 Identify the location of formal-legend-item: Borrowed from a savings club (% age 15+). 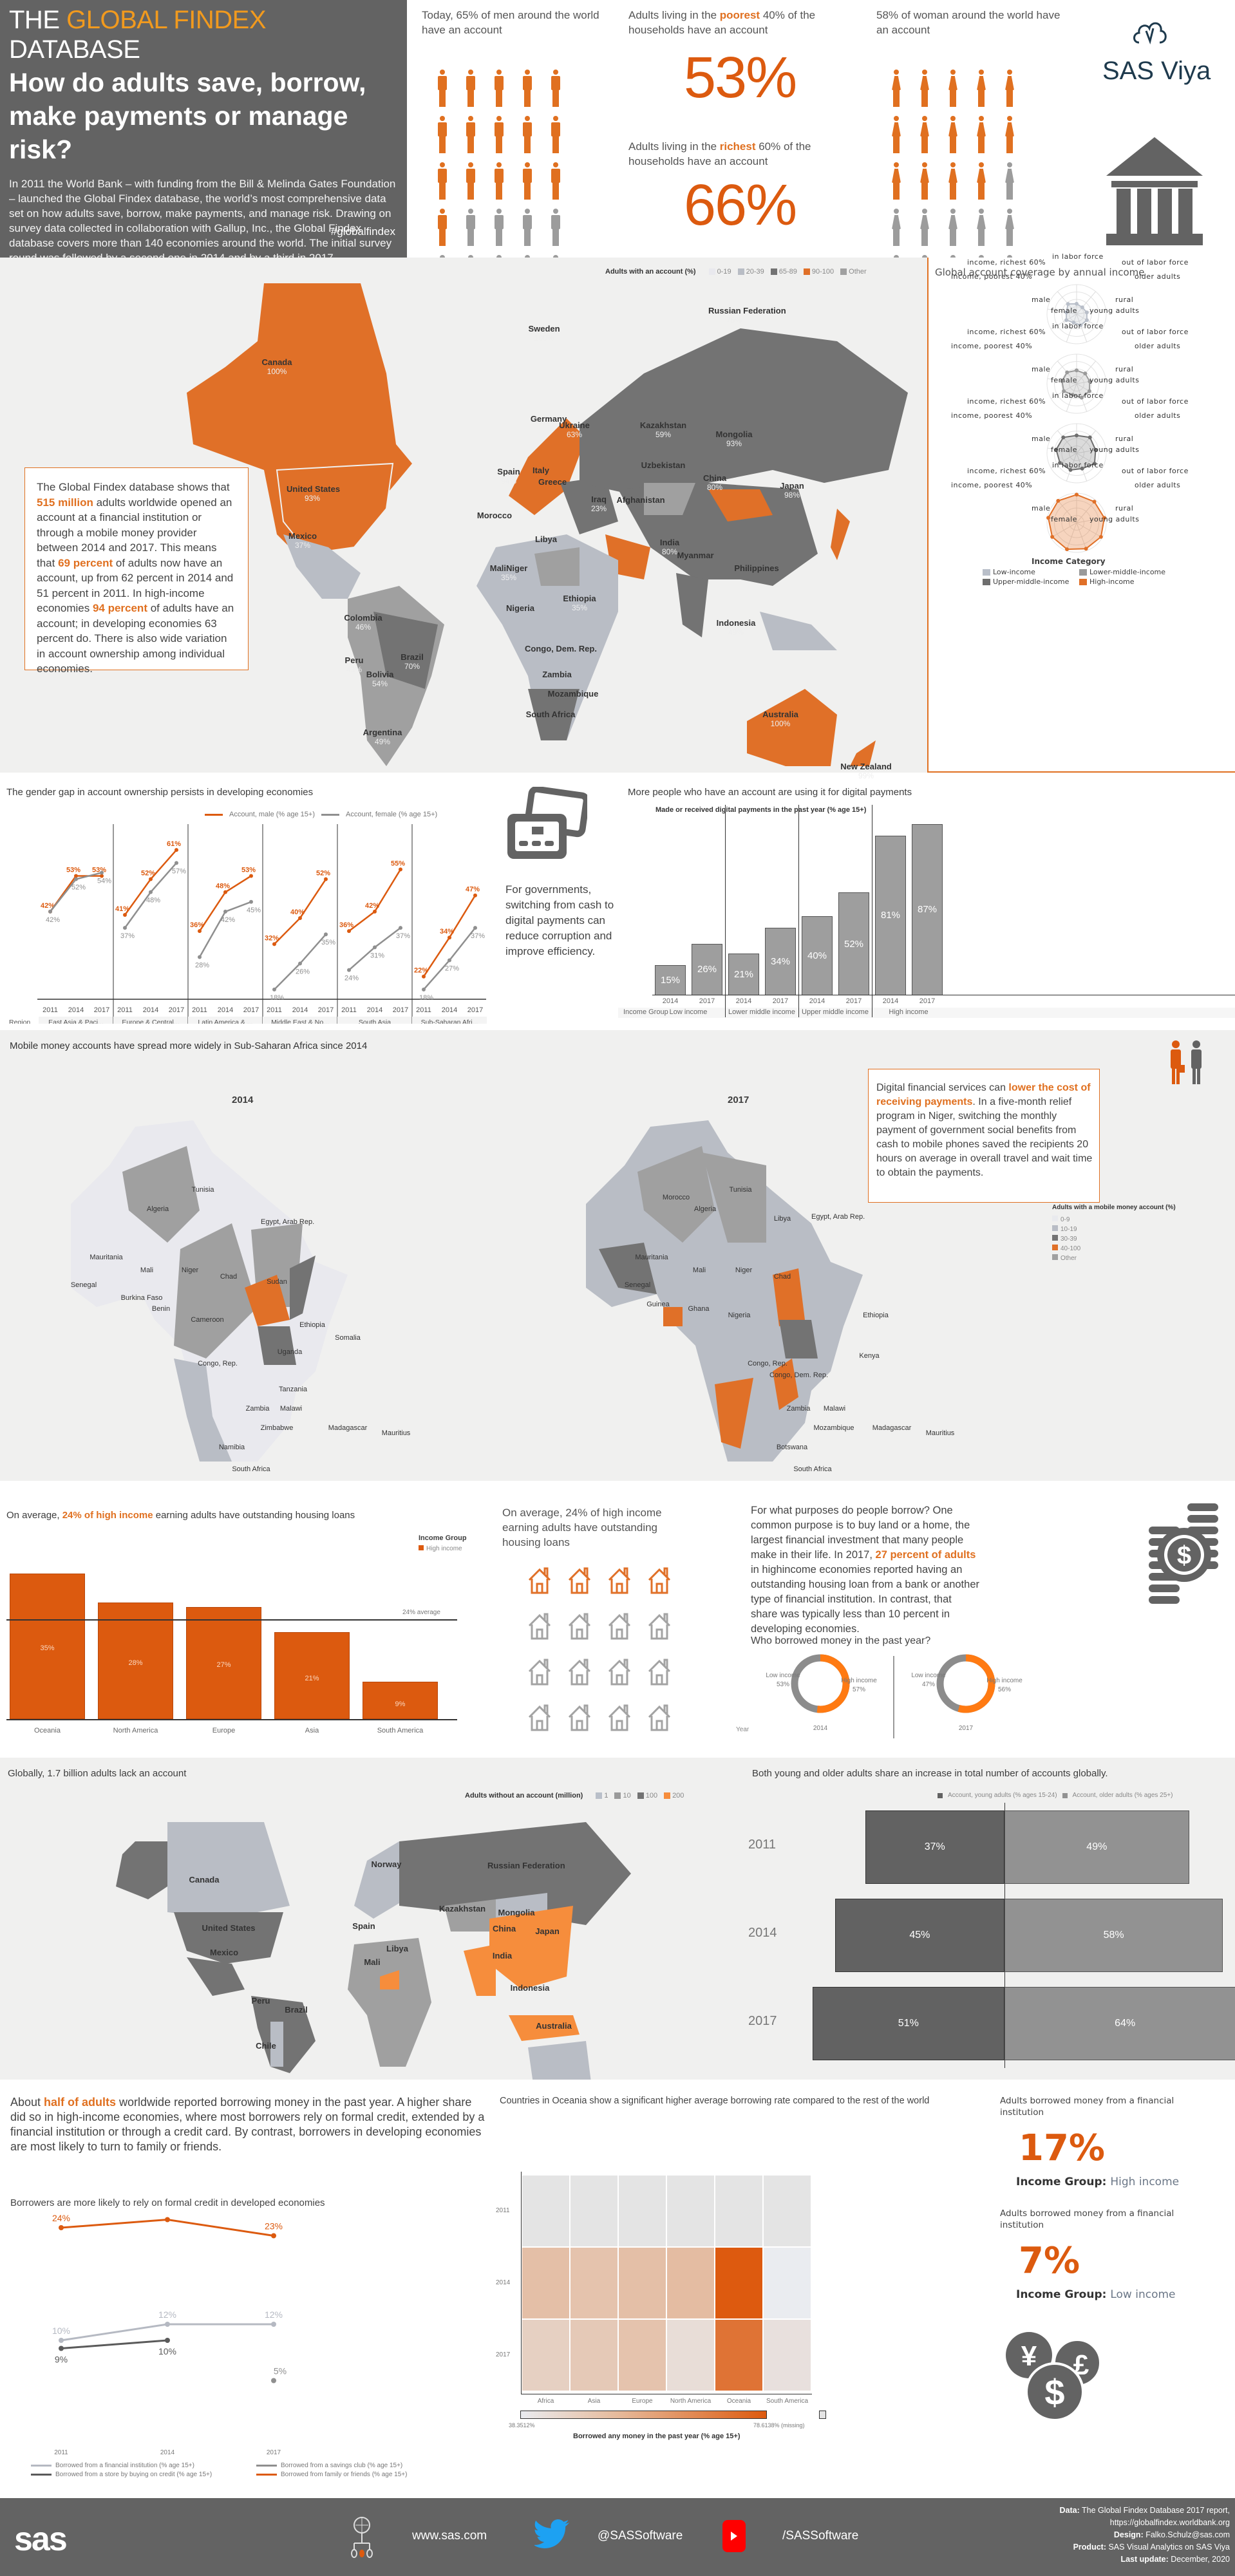
(369, 2465).